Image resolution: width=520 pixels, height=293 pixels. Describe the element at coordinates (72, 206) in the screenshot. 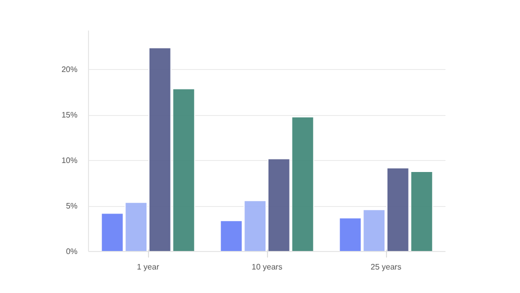

I see `y-tick-label: 5%` at that location.